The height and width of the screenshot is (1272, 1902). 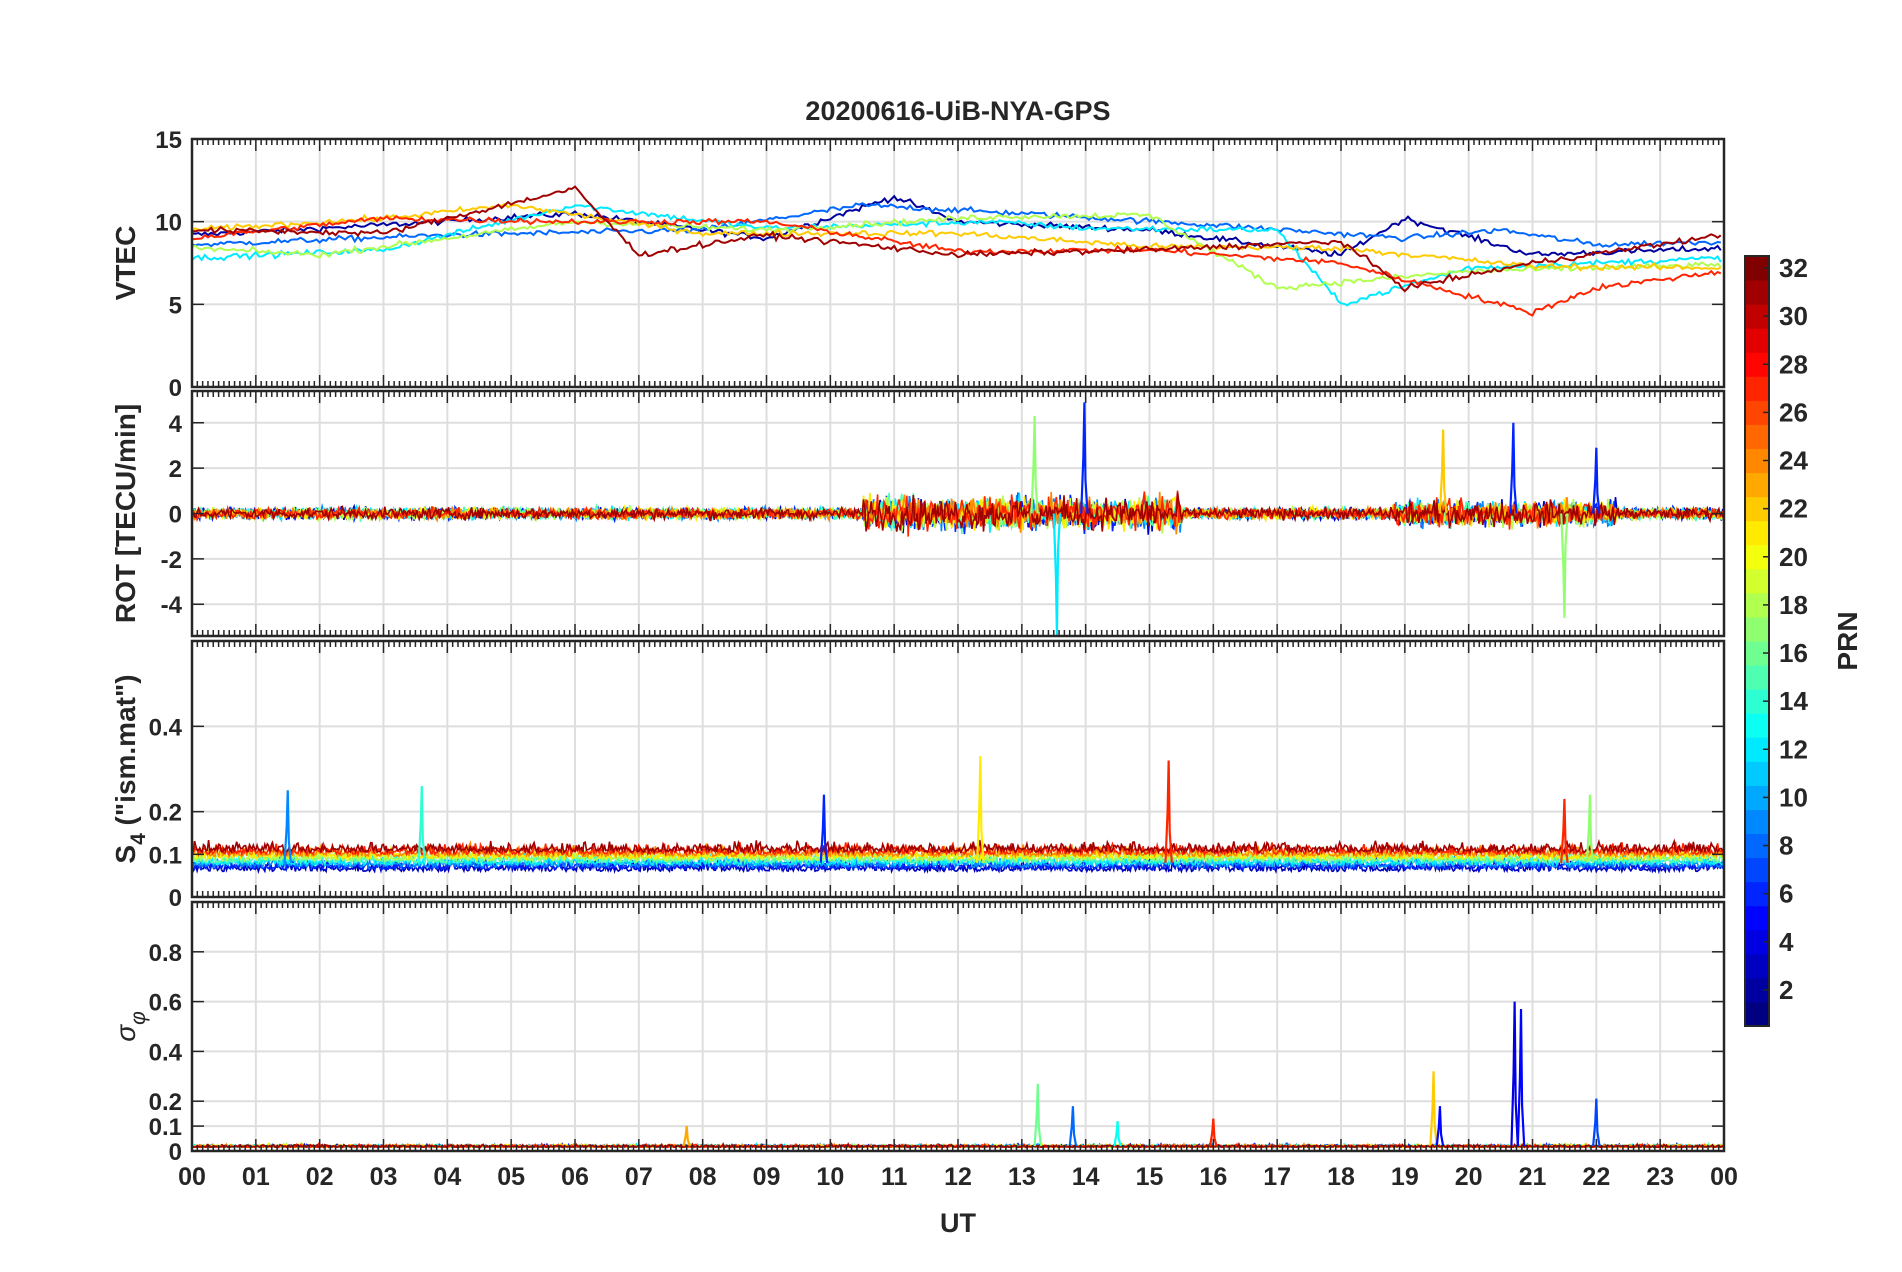 What do you see at coordinates (1596, 1177) in the screenshot?
I see `x-tick-label: 22` at bounding box center [1596, 1177].